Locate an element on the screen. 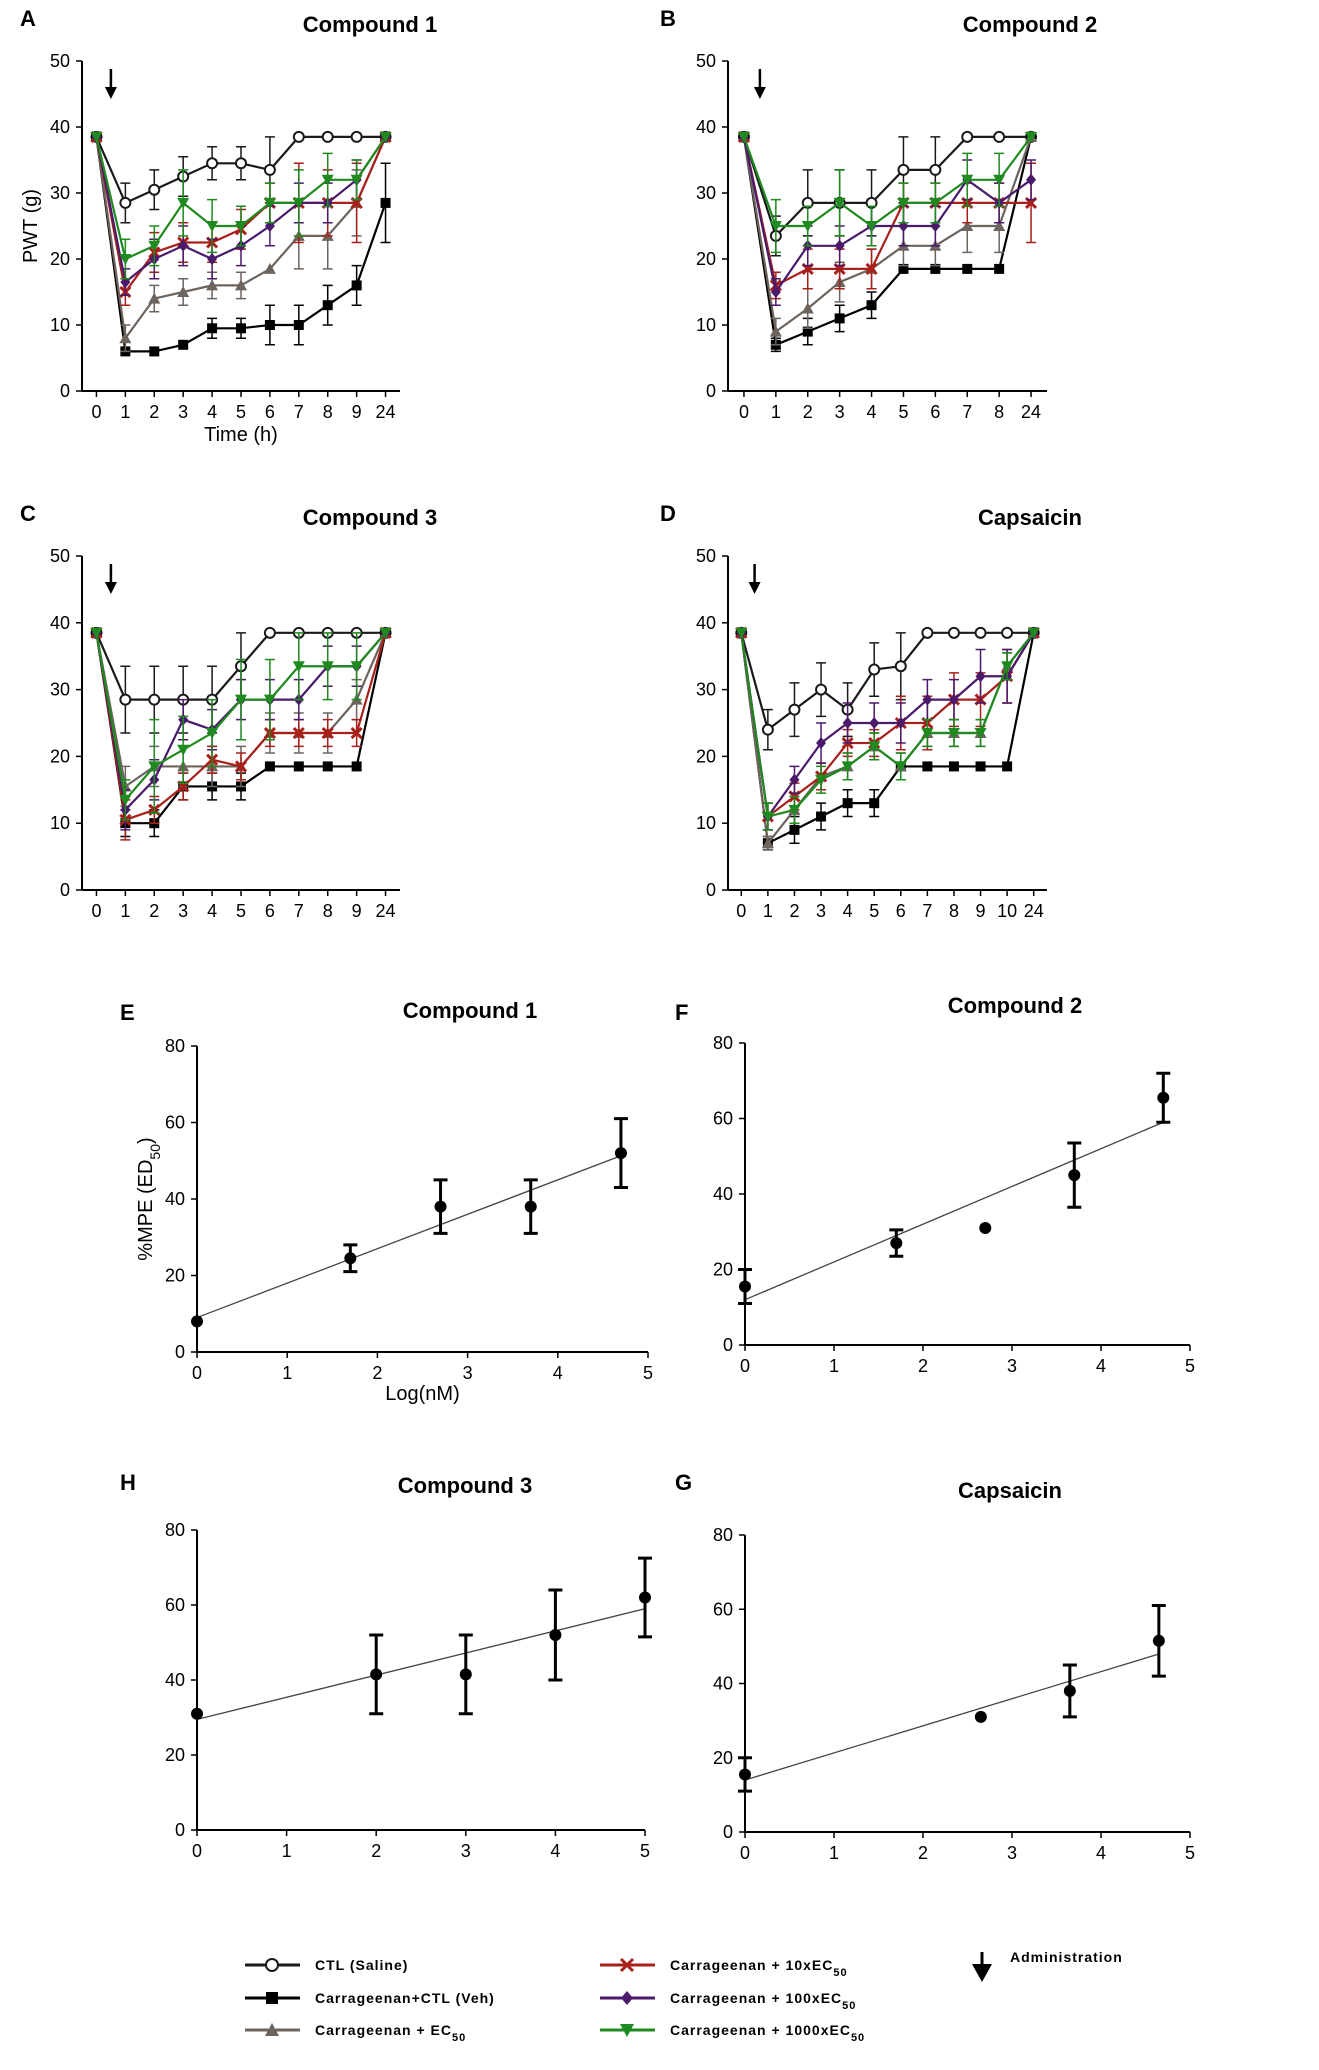 This screenshot has width=1319, height=2070. legend-item-administration: Administration is located at coordinates (1047, 1965).